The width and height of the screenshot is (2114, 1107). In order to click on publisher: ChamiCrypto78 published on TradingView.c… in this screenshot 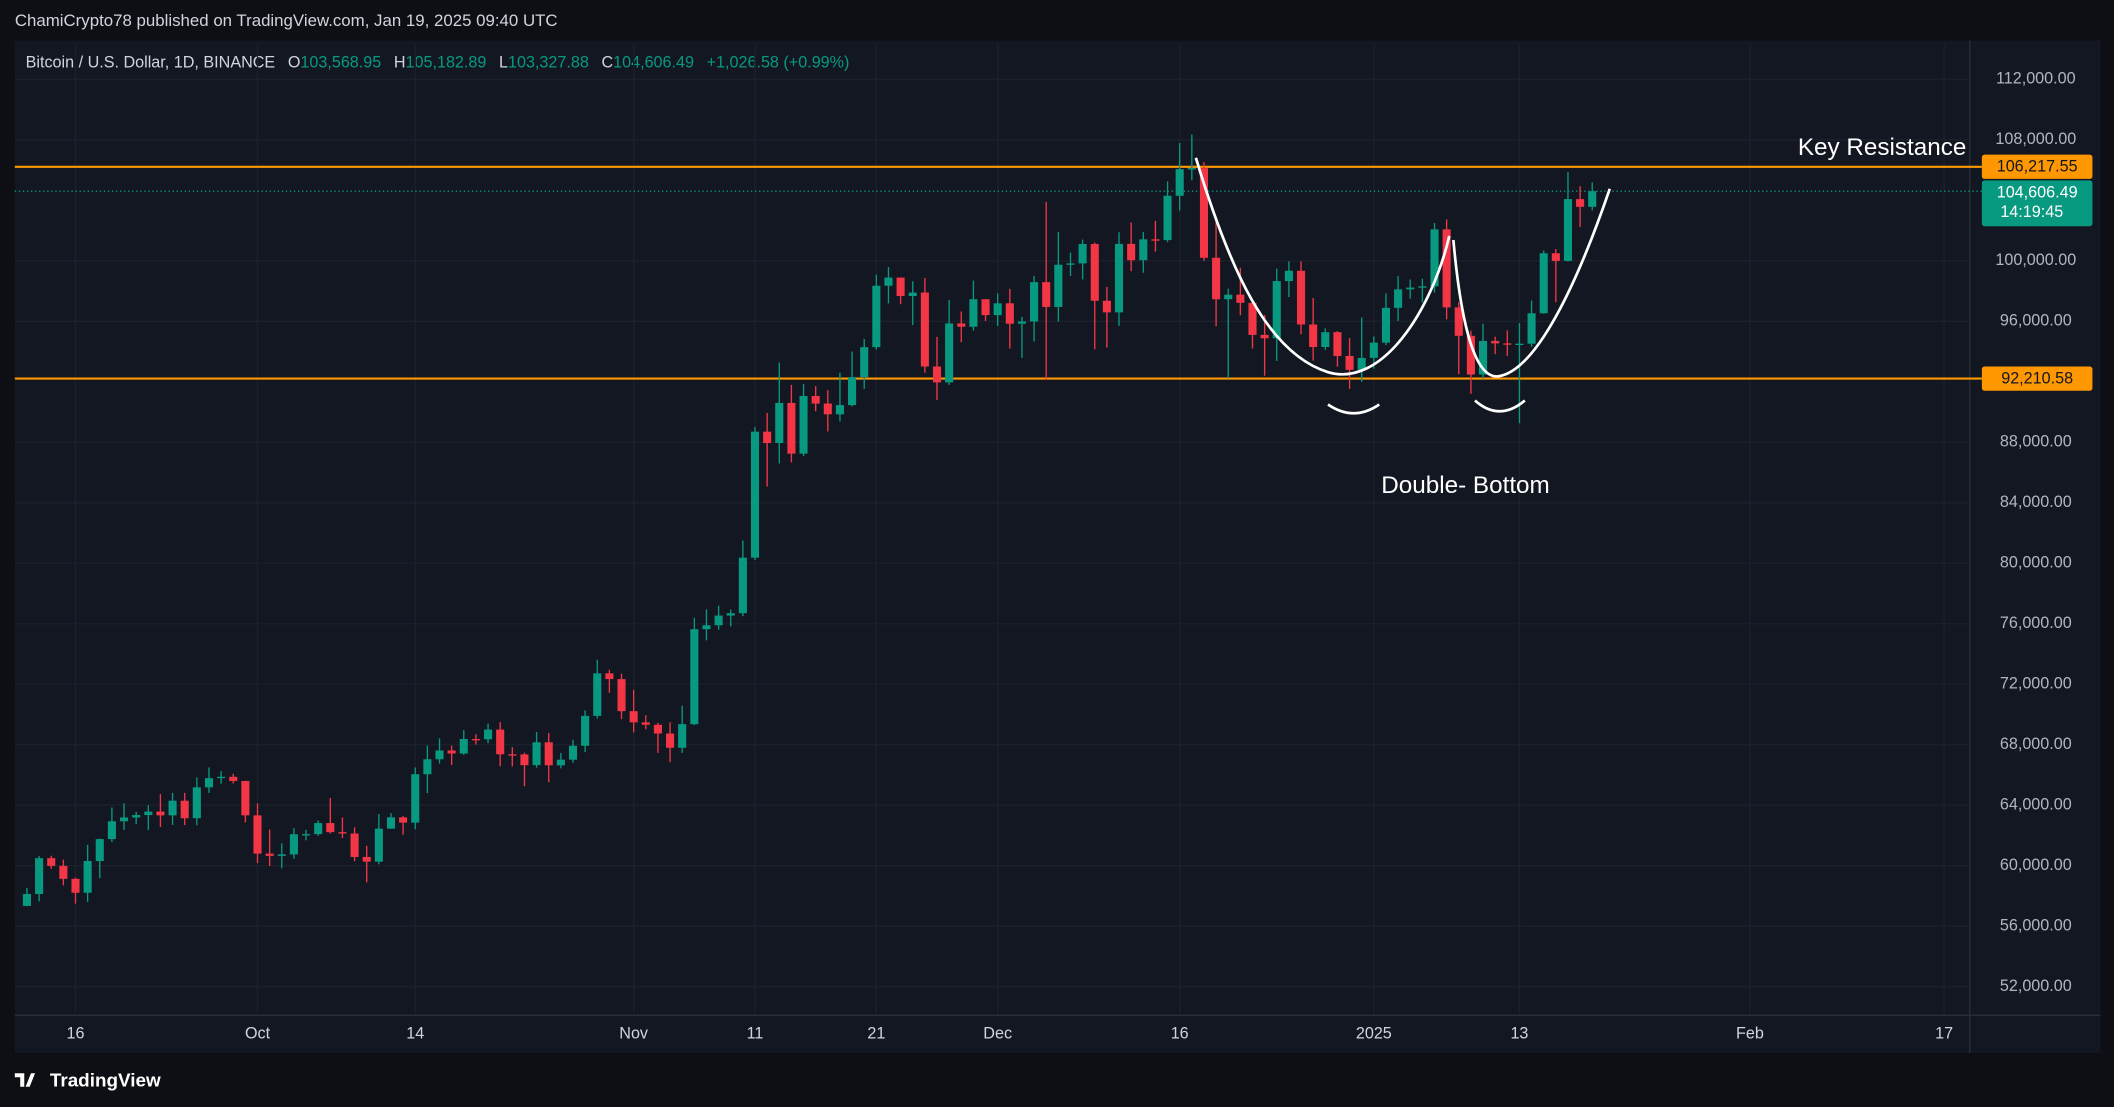, I will do `click(286, 20)`.